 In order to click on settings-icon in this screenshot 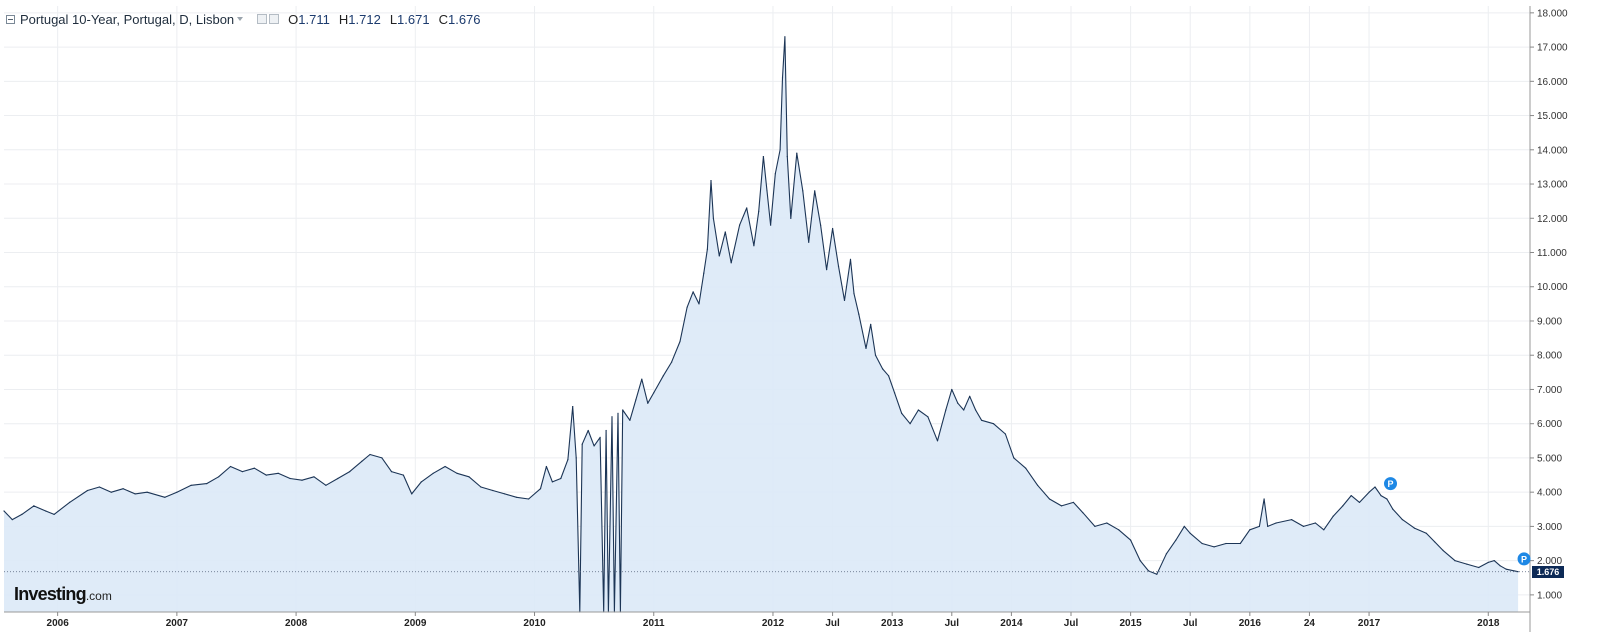, I will do `click(262, 19)`.